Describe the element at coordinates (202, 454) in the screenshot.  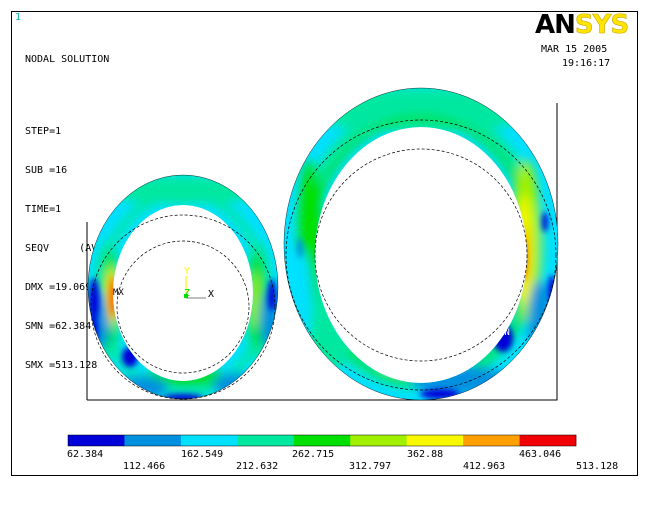
I see `legend-label: 162.549` at that location.